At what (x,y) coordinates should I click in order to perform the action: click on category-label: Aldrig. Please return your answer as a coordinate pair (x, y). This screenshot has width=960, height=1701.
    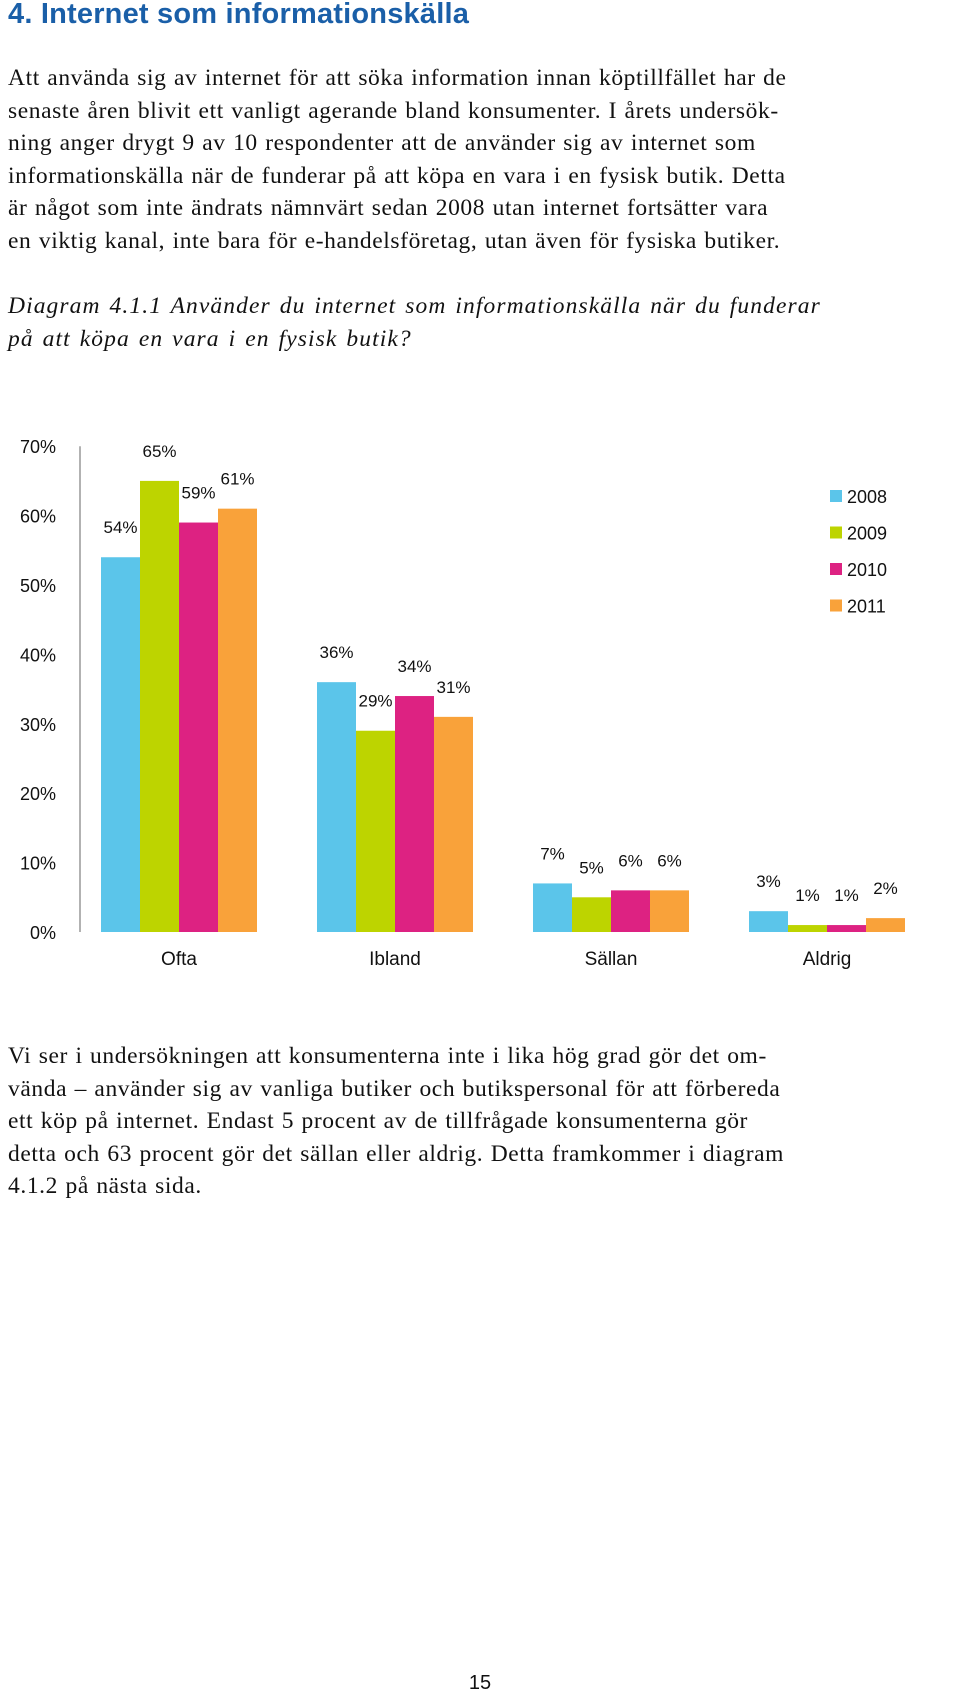
    Looking at the image, I should click on (827, 959).